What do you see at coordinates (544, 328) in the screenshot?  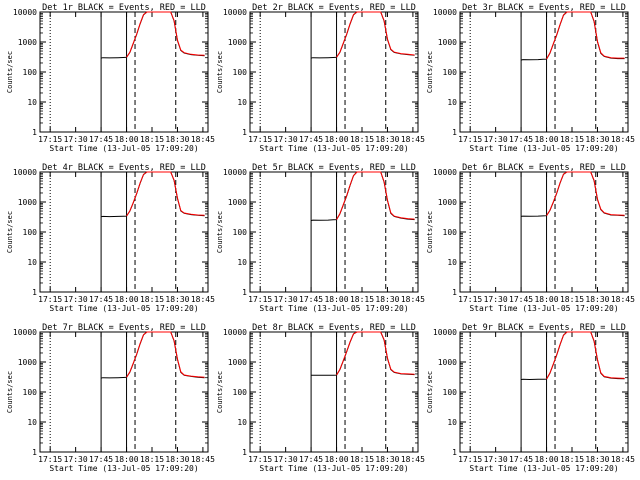 I see `chart-title: Det 9r BLACK = Events, RED = LLD` at bounding box center [544, 328].